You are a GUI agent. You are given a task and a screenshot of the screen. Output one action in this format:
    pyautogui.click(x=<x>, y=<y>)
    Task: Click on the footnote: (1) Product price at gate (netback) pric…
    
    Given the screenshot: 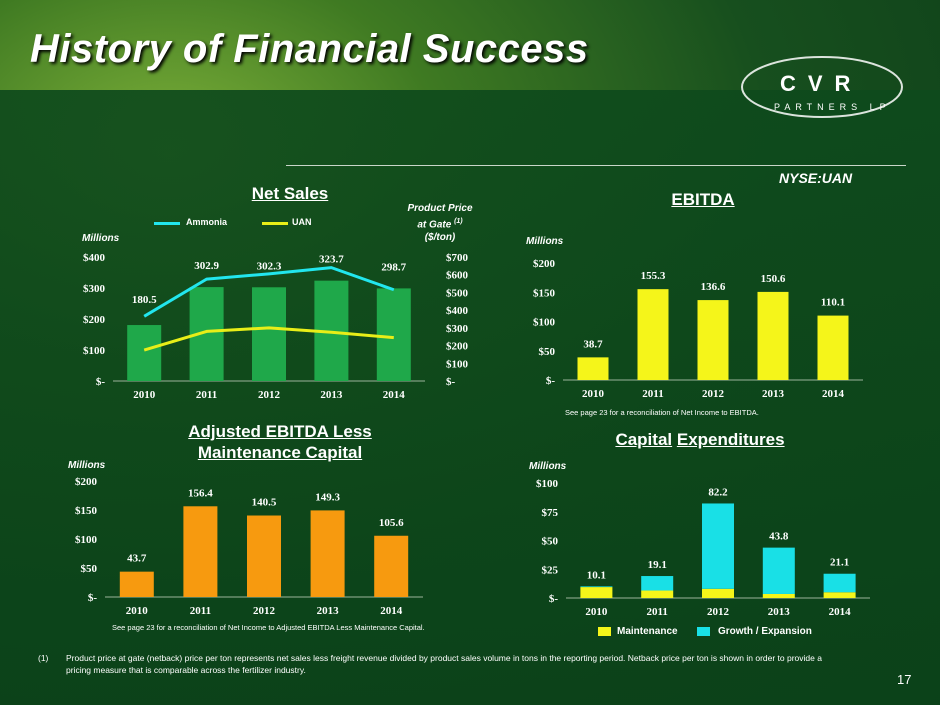 What is the action you would take?
    pyautogui.click(x=437, y=664)
    